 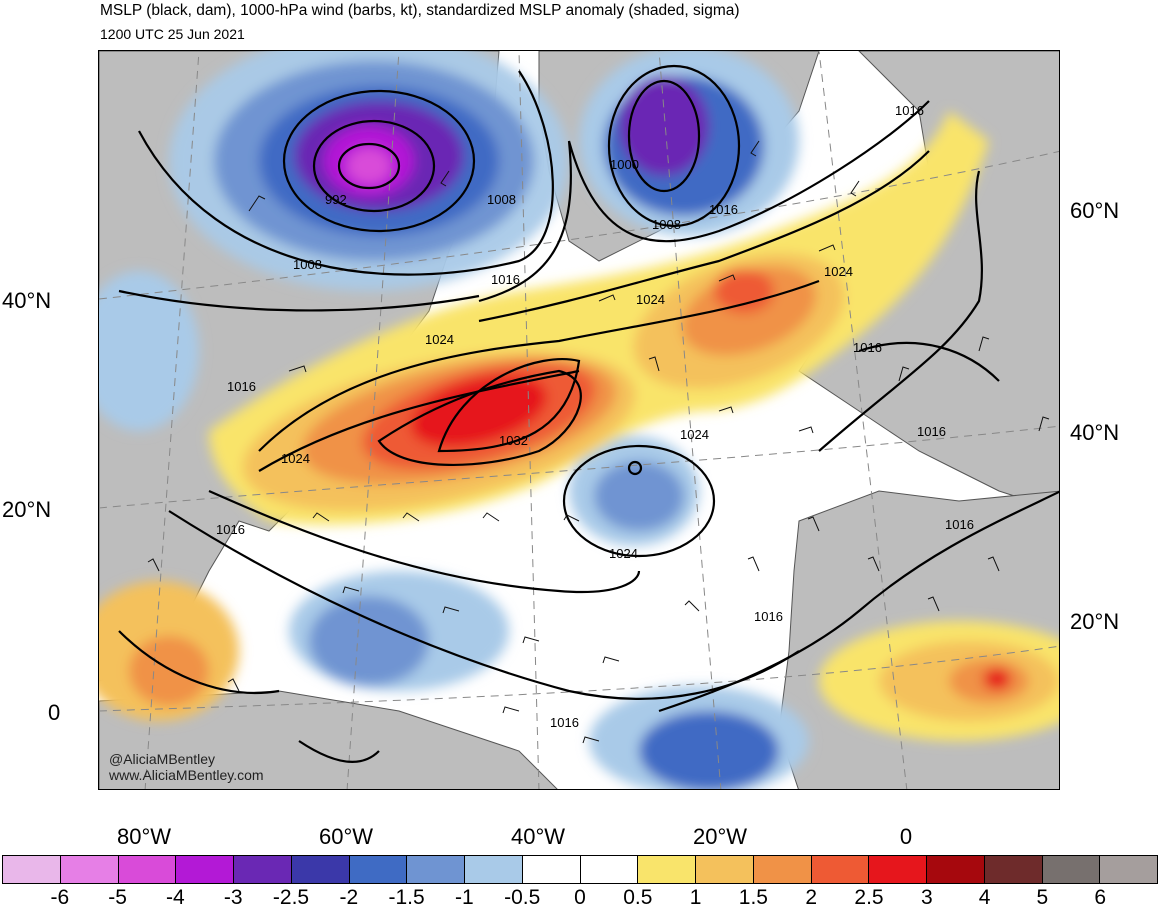 I want to click on colorbar-tick-label: 1.5, so click(x=753, y=897).